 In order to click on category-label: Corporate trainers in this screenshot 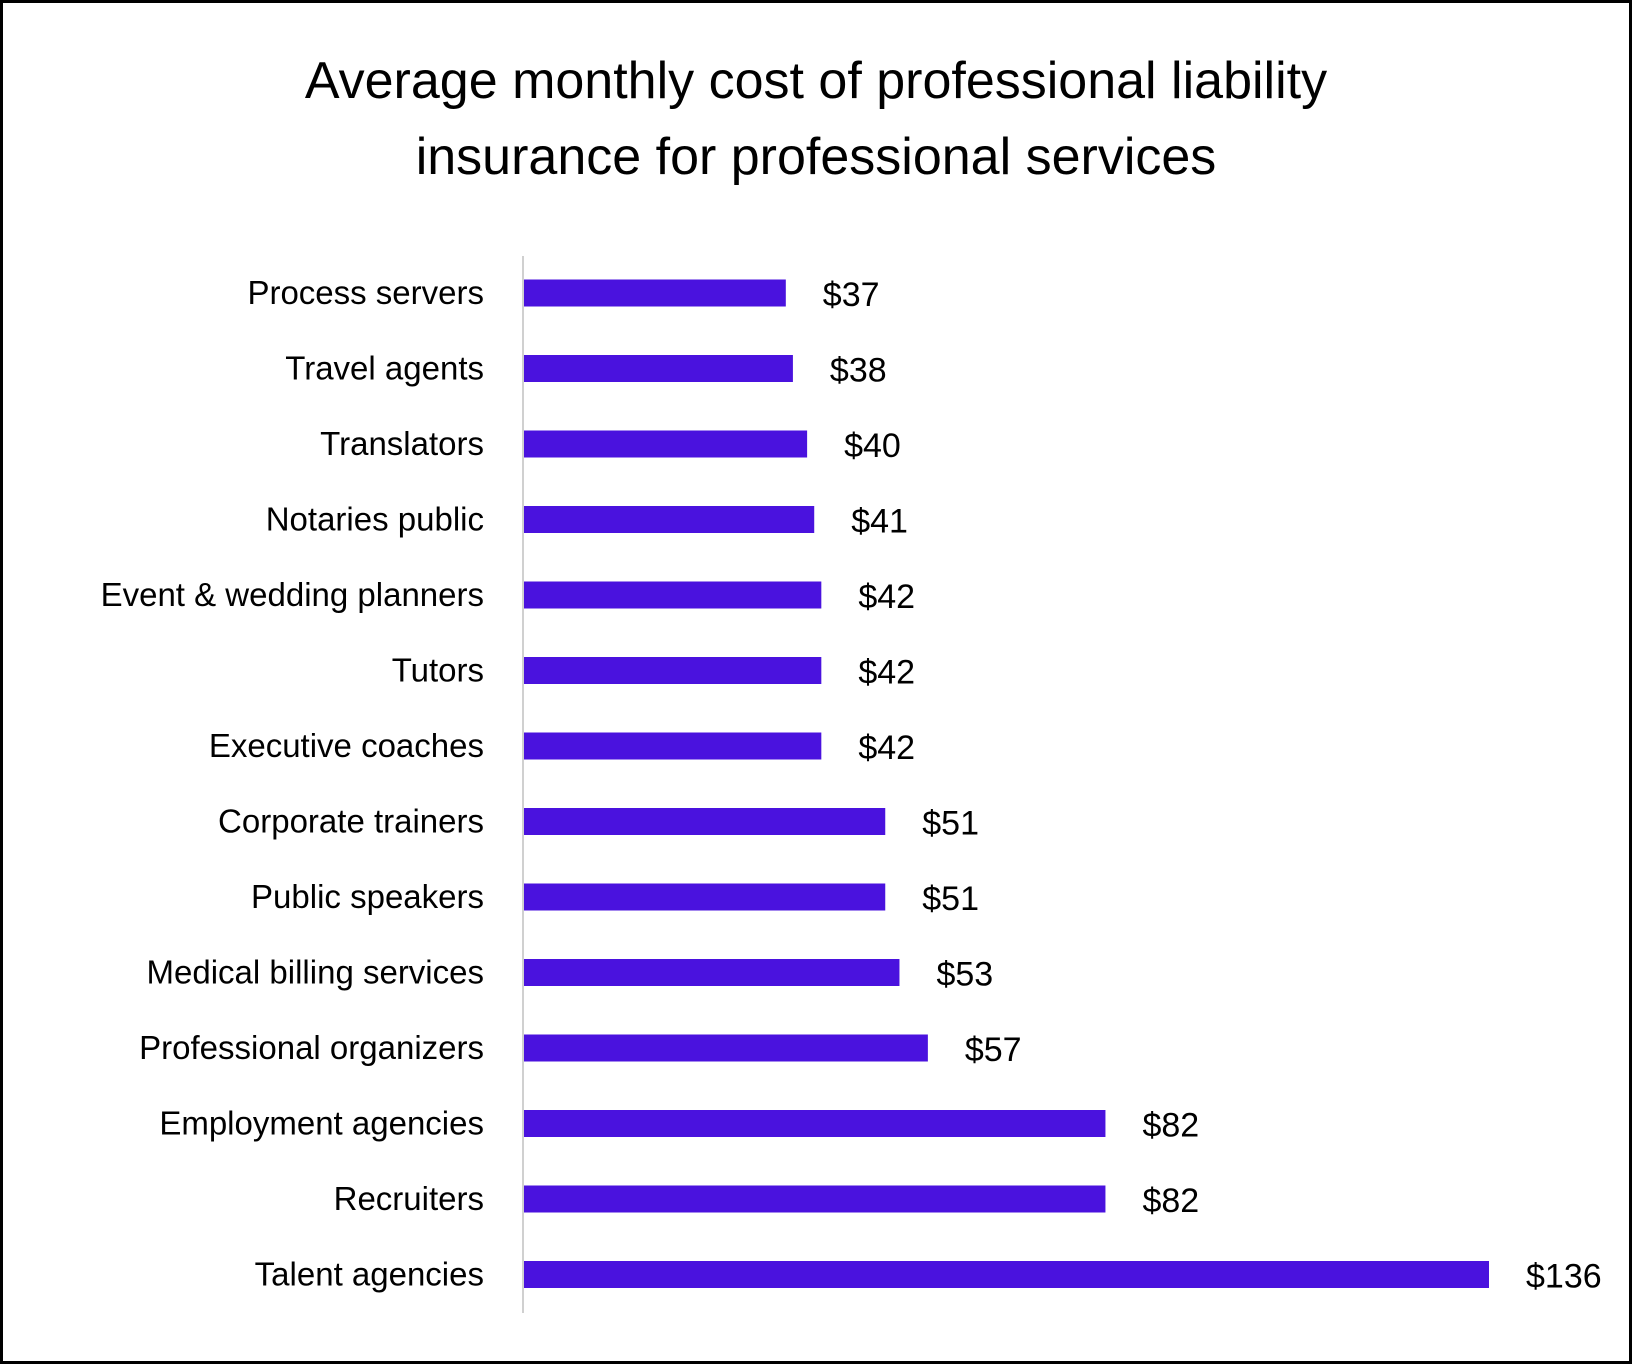, I will do `click(351, 821)`.